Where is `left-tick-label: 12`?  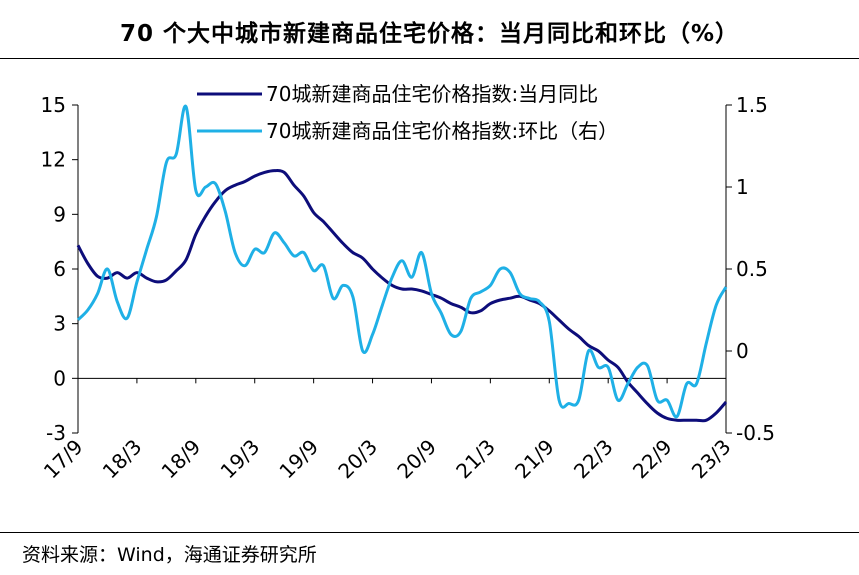 left-tick-label: 12 is located at coordinates (53, 160).